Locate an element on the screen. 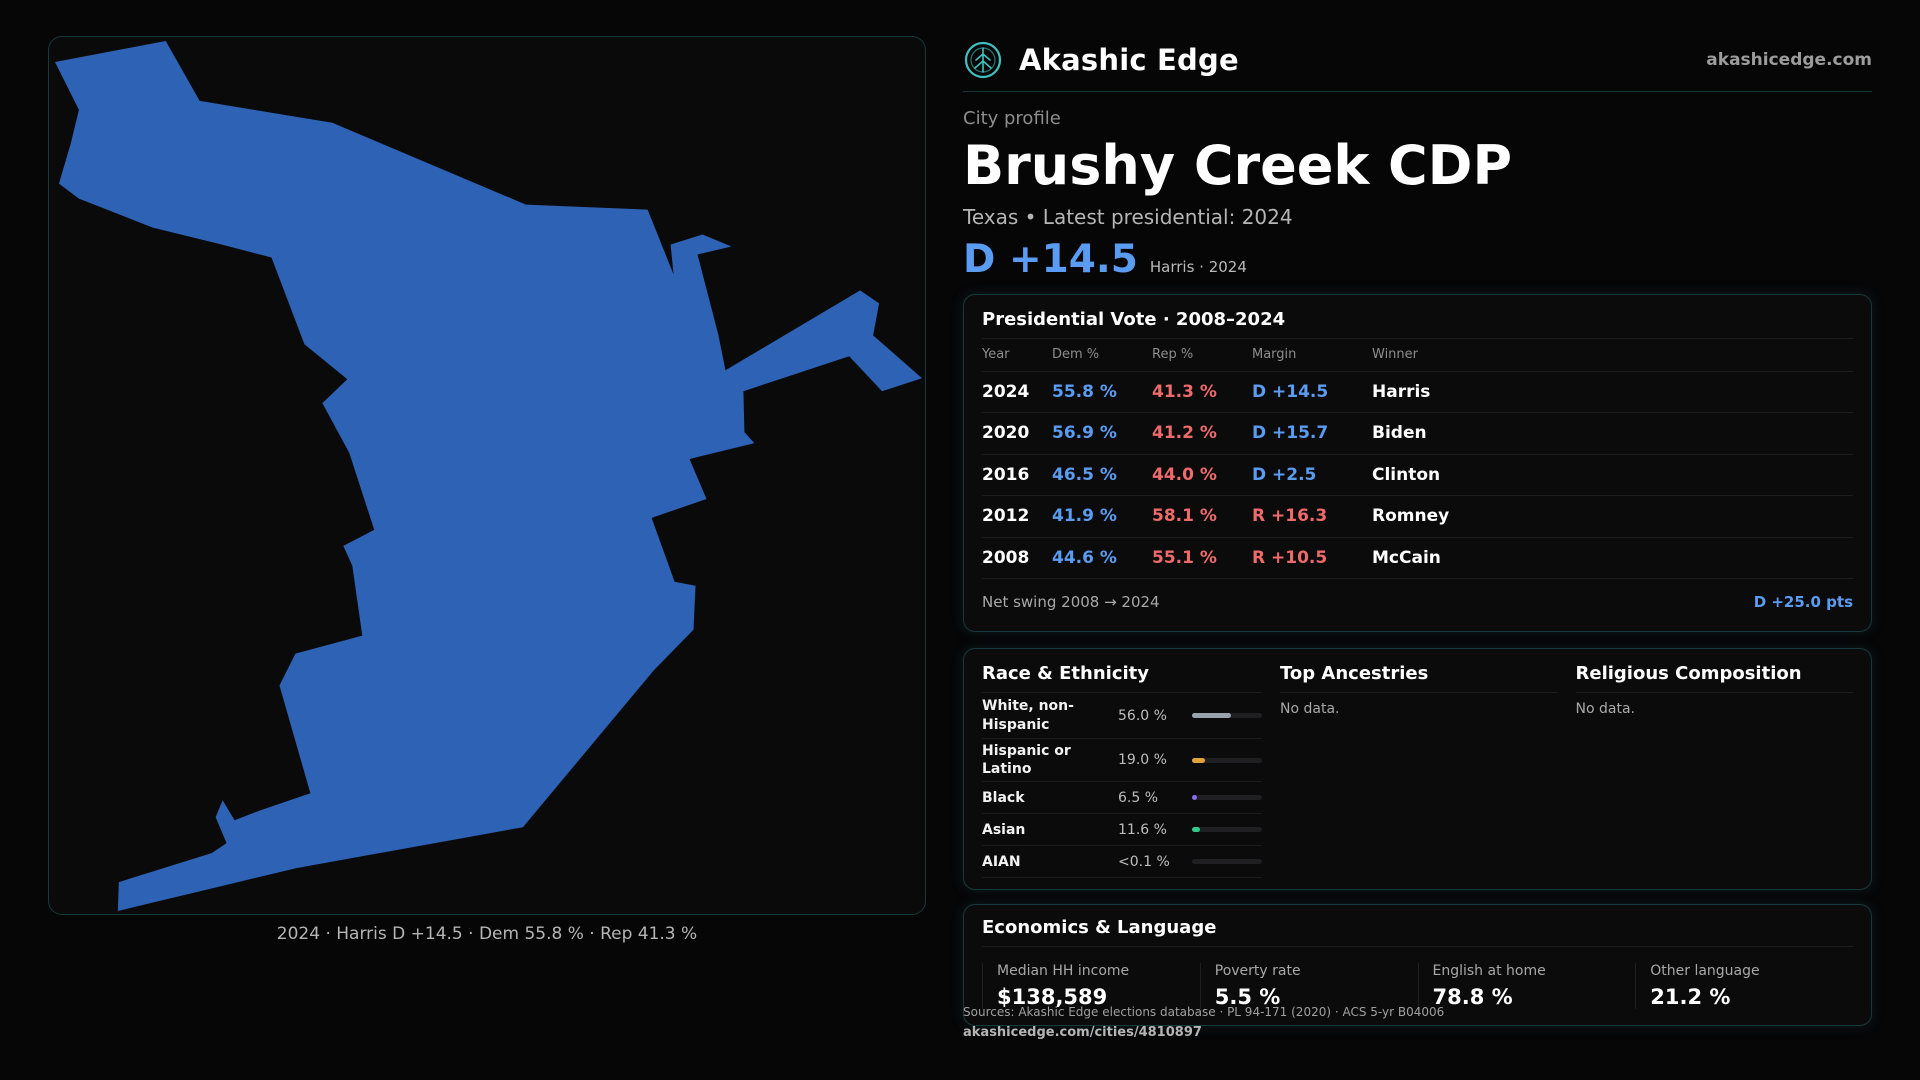  col-header-dem: Dem % is located at coordinates (1102, 355).